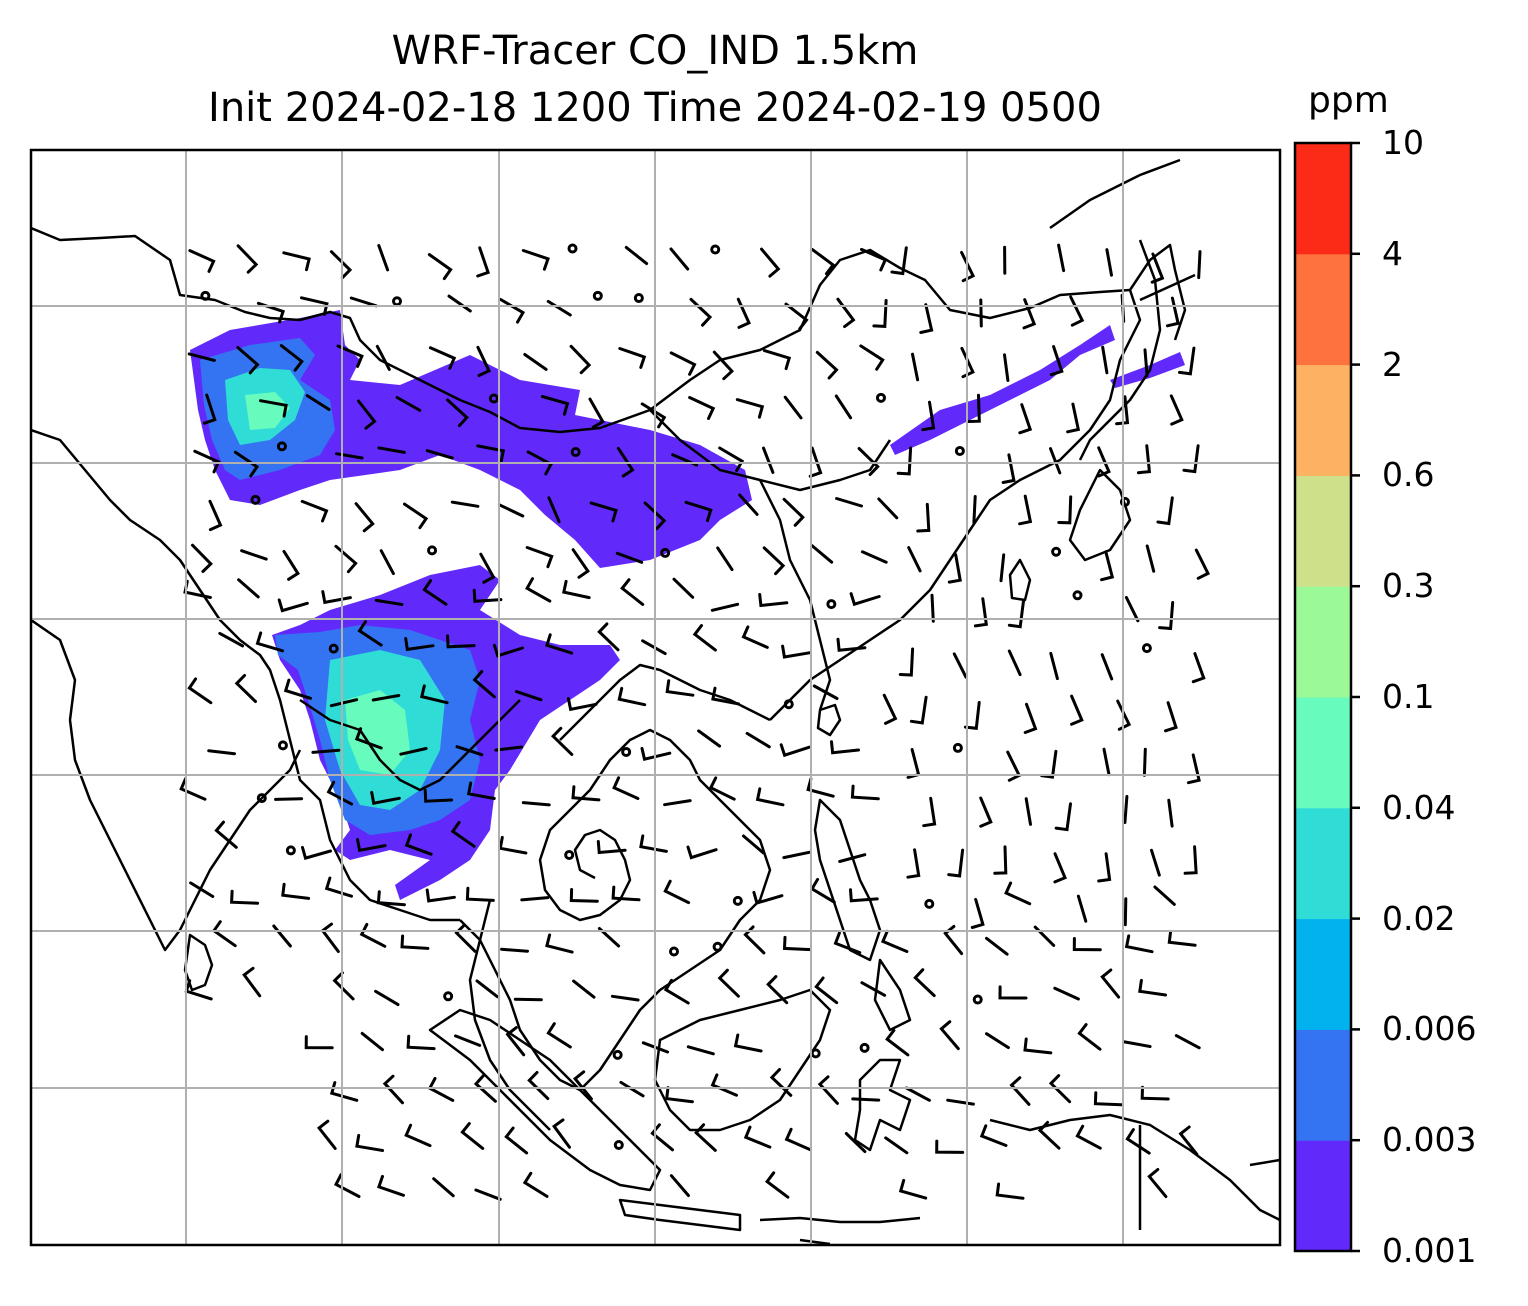 The image size is (1528, 1306). What do you see at coordinates (1137, 350) in the screenshot?
I see `coast-japan` at bounding box center [1137, 350].